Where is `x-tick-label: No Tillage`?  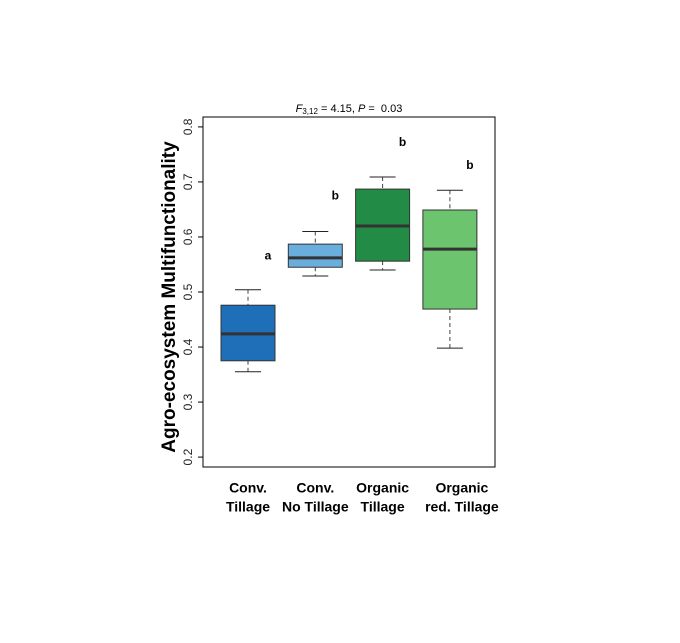
x-tick-label: No Tillage is located at coordinates (315, 507).